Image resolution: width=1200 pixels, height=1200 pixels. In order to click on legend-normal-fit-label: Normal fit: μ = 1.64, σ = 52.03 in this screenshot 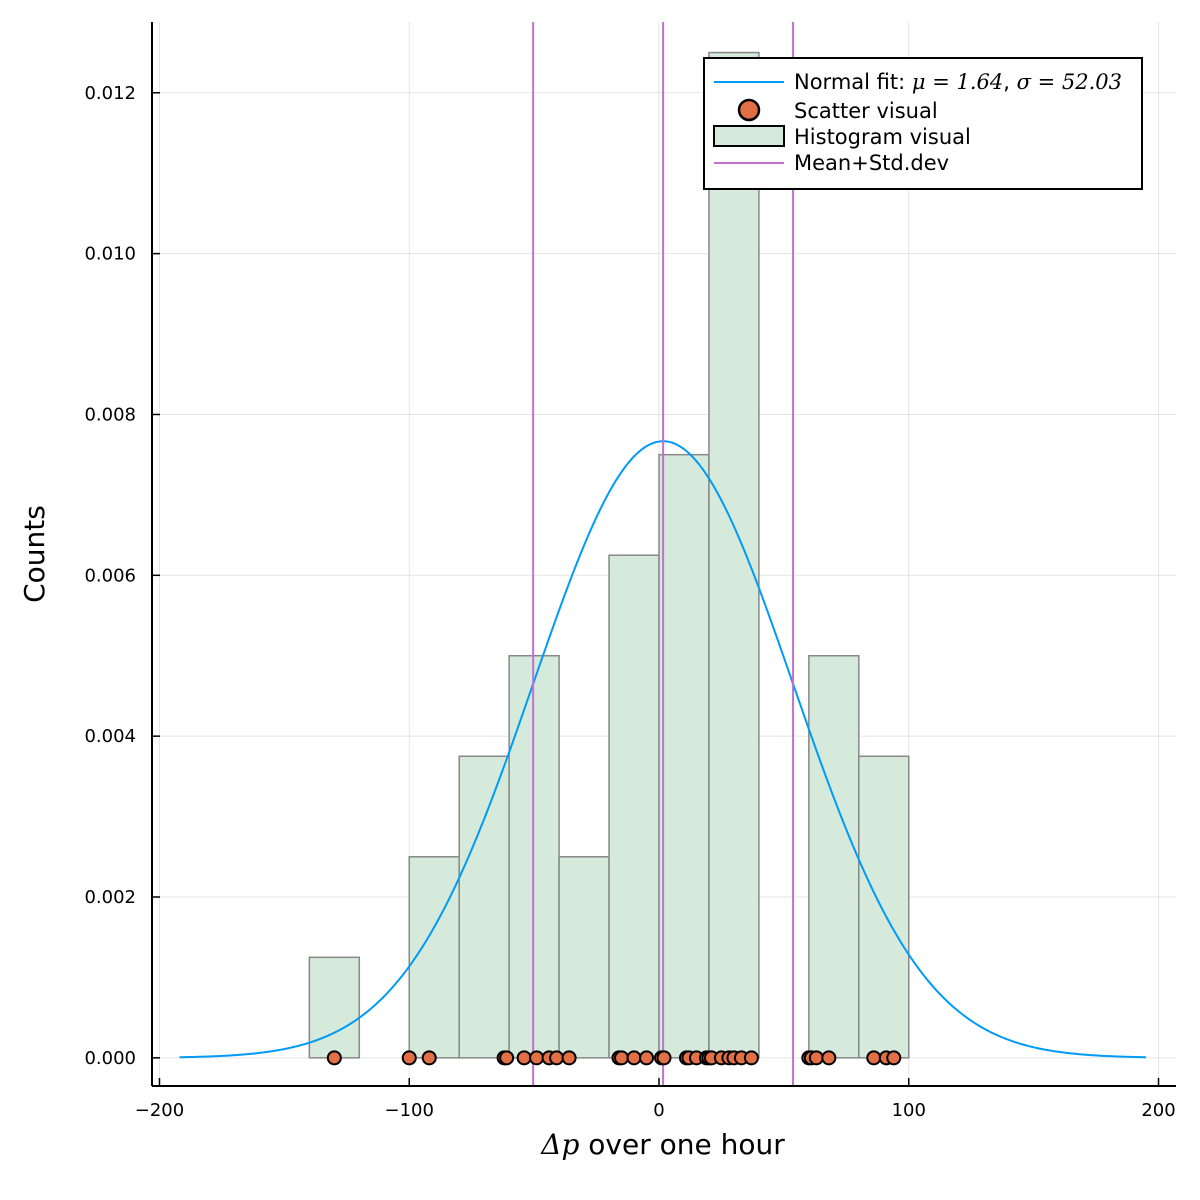, I will do `click(958, 82)`.